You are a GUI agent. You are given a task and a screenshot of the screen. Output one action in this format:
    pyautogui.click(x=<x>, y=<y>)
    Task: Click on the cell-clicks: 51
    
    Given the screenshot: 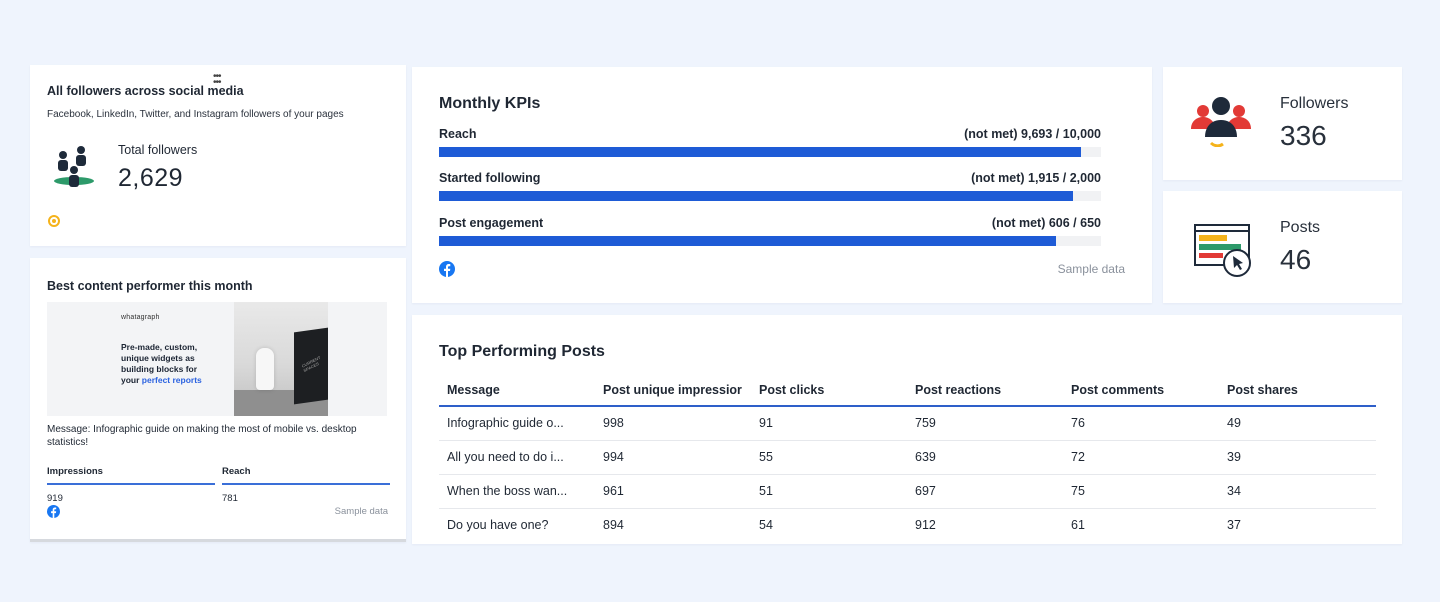 What is the action you would take?
    pyautogui.click(x=829, y=491)
    